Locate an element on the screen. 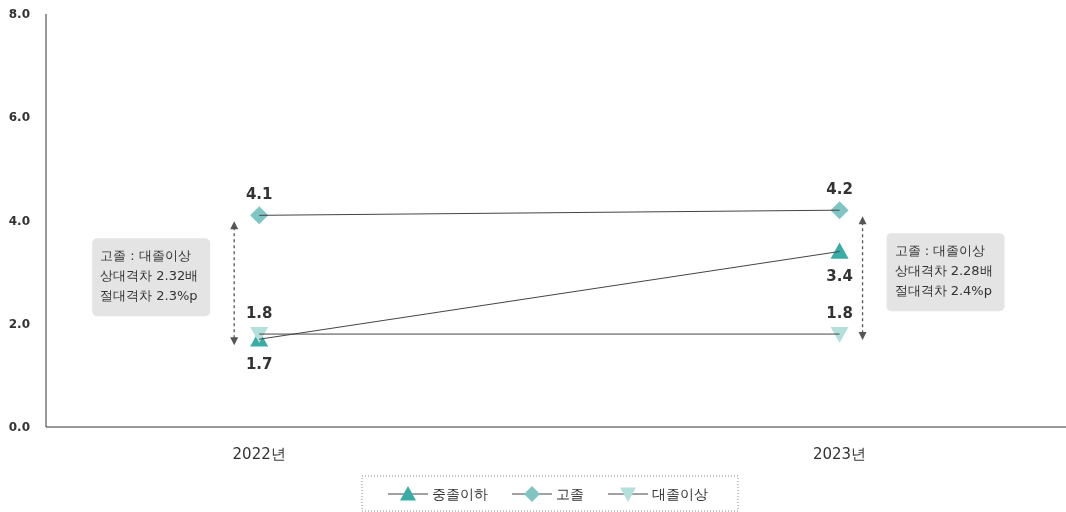 This screenshot has width=1066, height=512. annotation: 고졸 : 대졸이상 상대격차 2.32배 절대격차 2.3%p is located at coordinates (149, 276).